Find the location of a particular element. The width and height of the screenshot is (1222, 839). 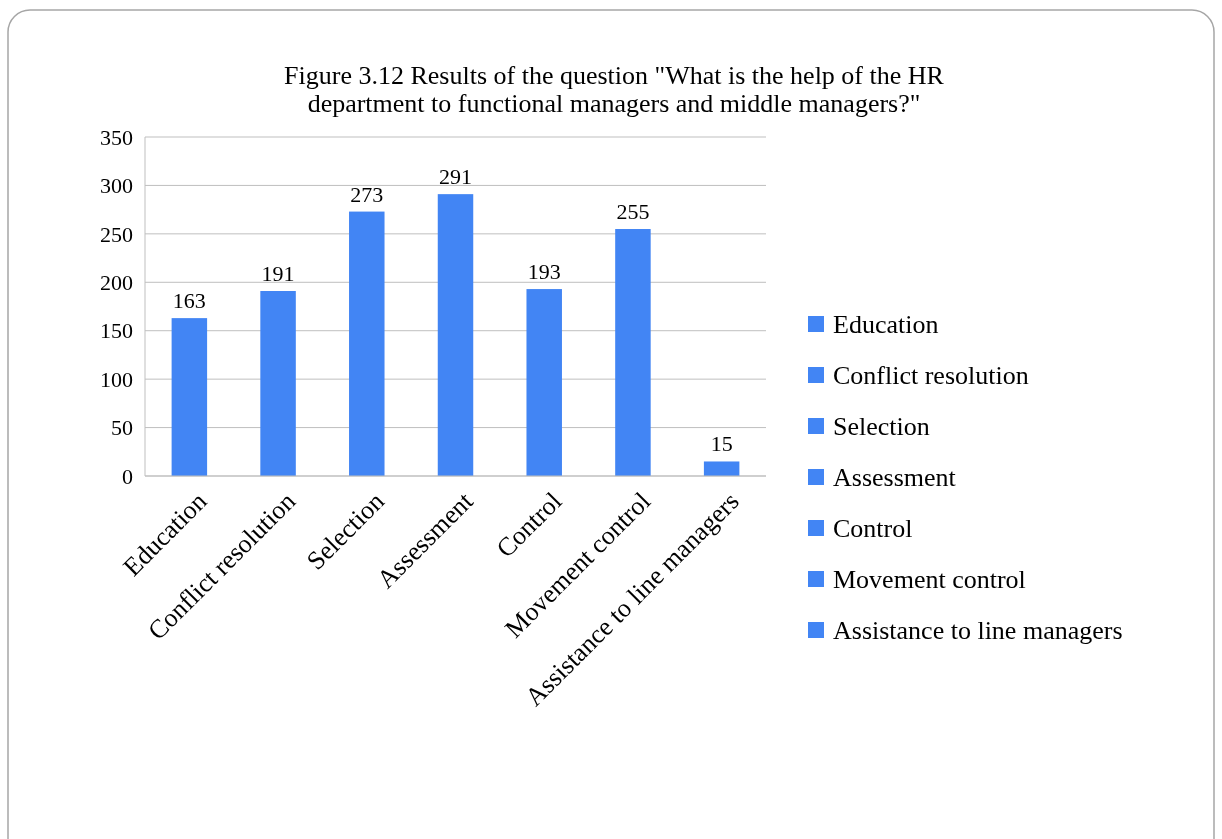

data-label: 291 is located at coordinates (455, 177).